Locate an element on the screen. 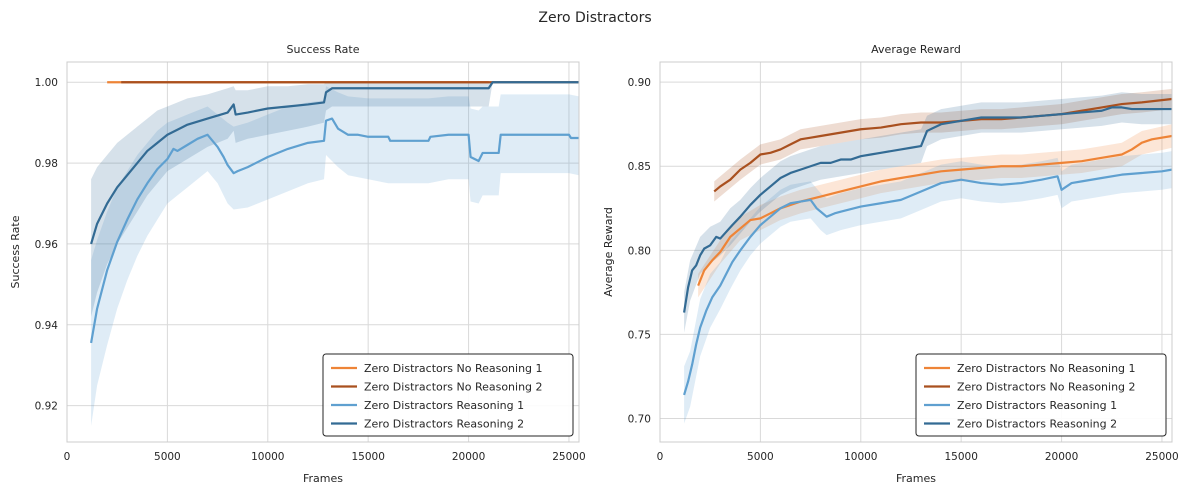 Image resolution: width=1189 pixels, height=495 pixels. y-tick-label: 0.90 is located at coordinates (639, 83).